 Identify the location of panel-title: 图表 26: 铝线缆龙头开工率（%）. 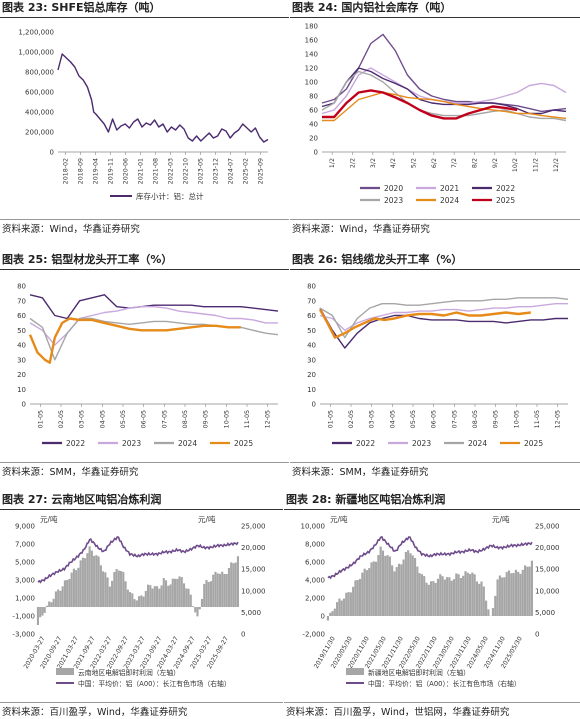
(377, 259).